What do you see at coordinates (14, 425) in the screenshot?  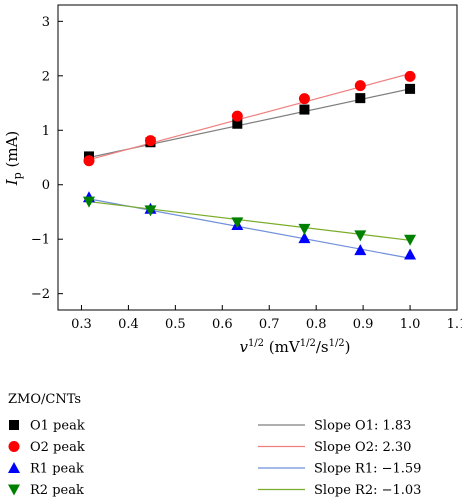 I see `legend-marker-o1` at bounding box center [14, 425].